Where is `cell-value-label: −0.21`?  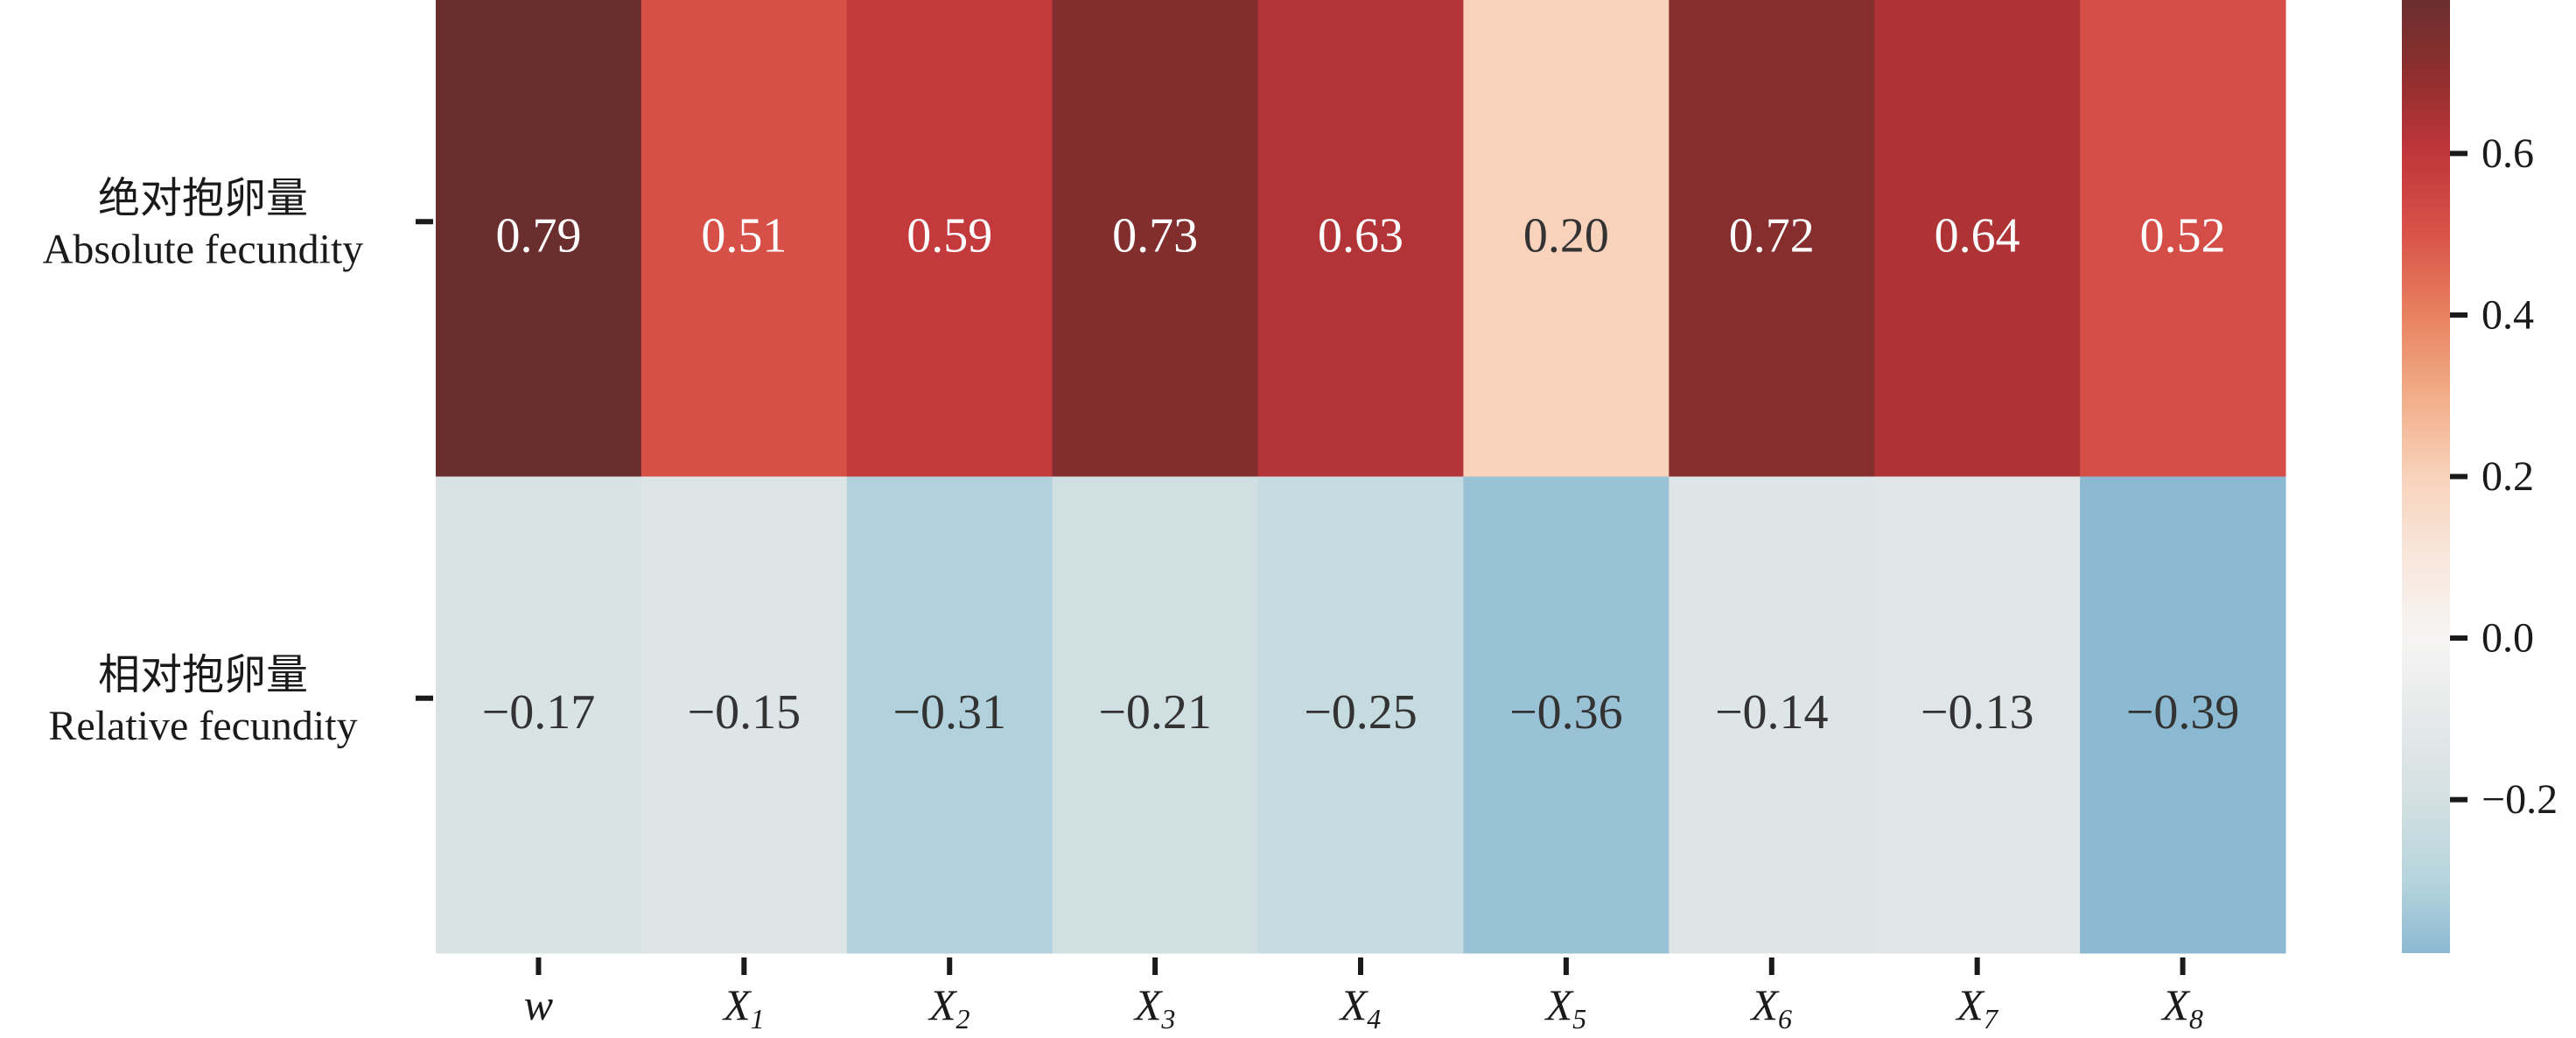 cell-value-label: −0.21 is located at coordinates (1155, 712).